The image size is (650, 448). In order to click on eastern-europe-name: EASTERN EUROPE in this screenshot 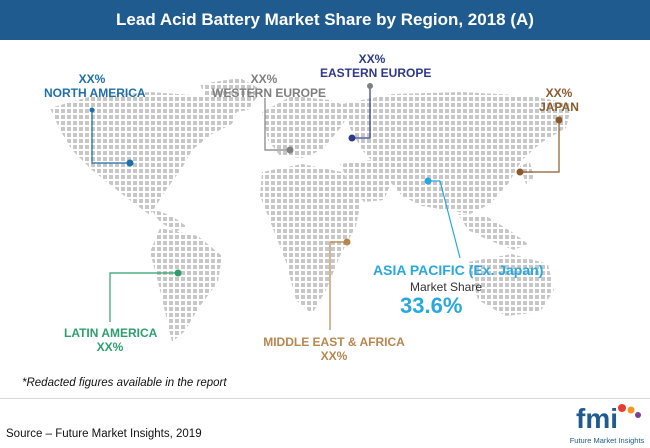, I will do `click(376, 73)`.